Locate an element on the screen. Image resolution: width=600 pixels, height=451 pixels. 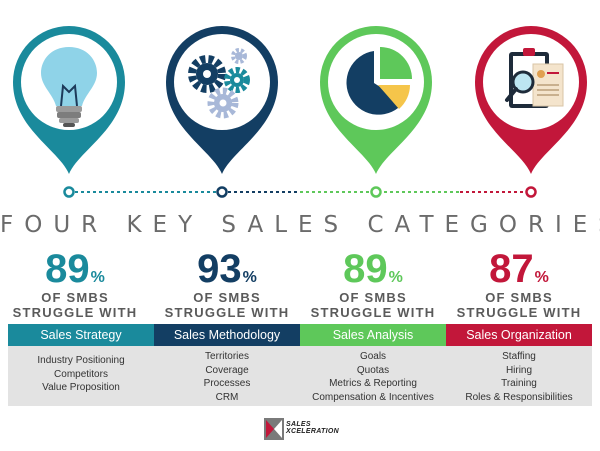
category-bar-sales-strategy: Sales Strategy is located at coordinates (81, 335).